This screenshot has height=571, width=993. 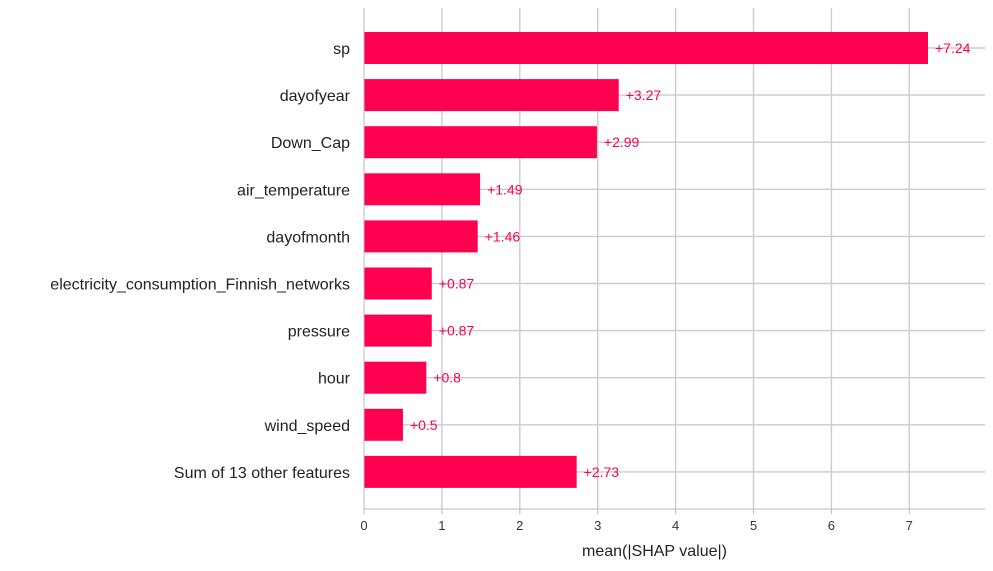 What do you see at coordinates (308, 237) in the screenshot?
I see `feature-label: dayofmonth` at bounding box center [308, 237].